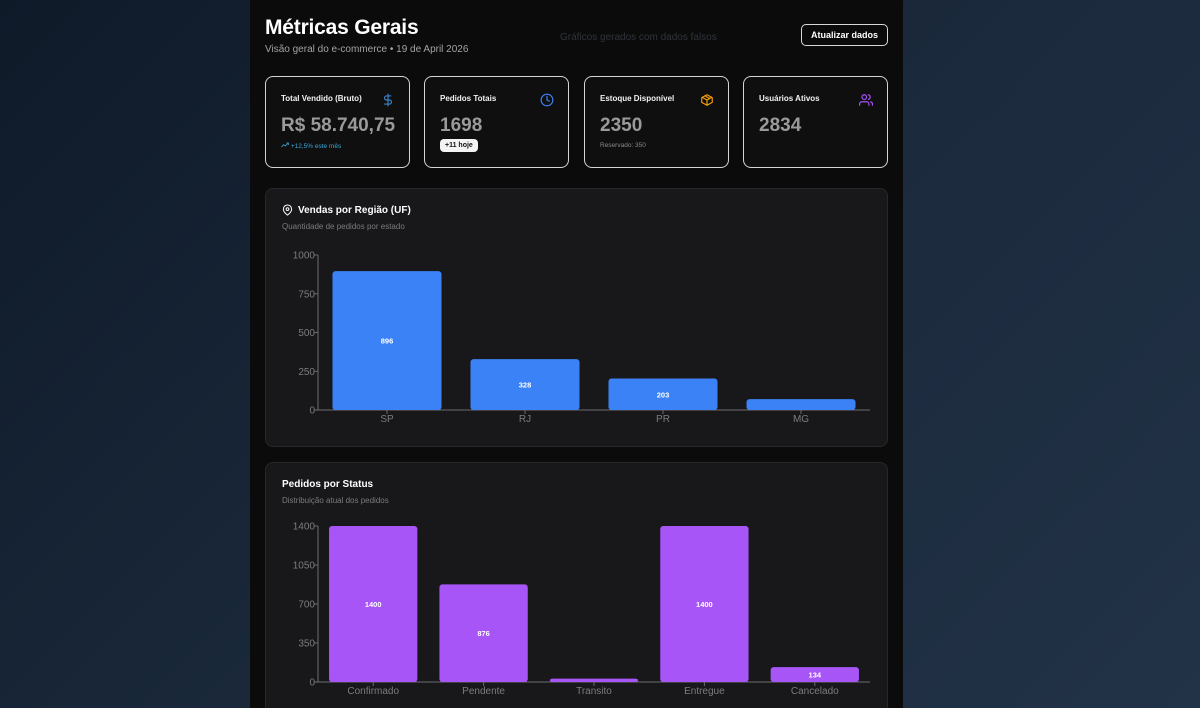 Image resolution: width=1200 pixels, height=708 pixels. Describe the element at coordinates (388, 100) in the screenshot. I see `dollar-icon` at that location.